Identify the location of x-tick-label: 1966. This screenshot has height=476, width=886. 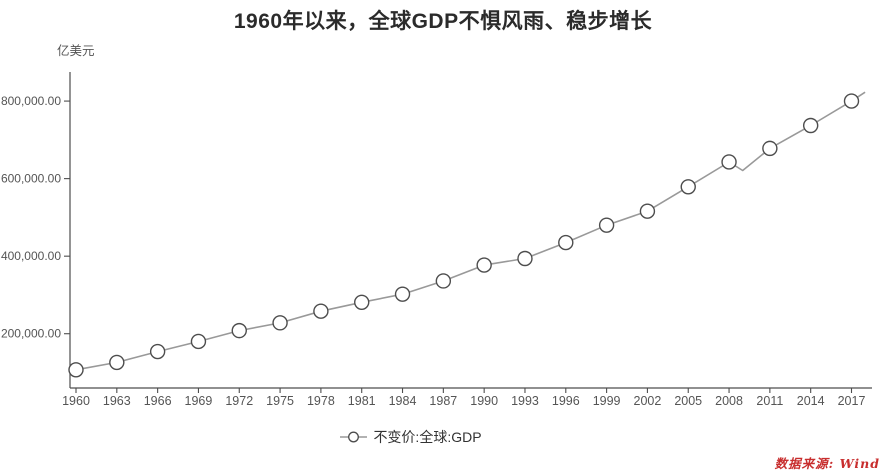
(158, 401).